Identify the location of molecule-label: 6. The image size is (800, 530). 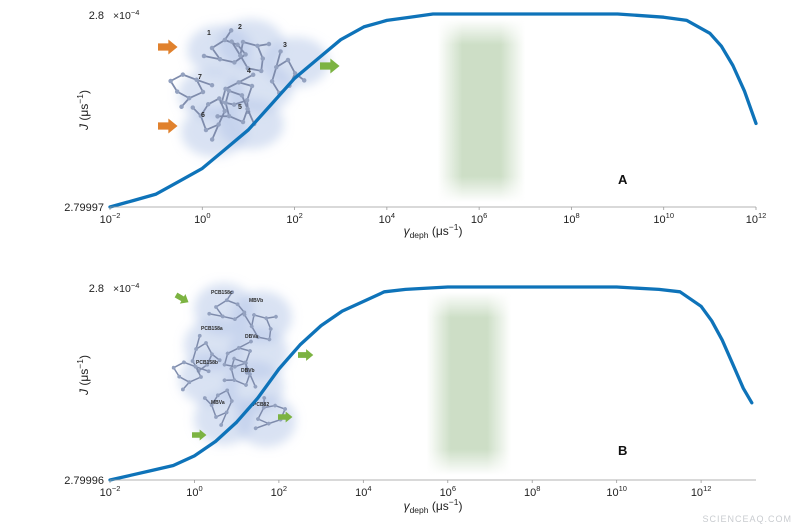
(203, 115).